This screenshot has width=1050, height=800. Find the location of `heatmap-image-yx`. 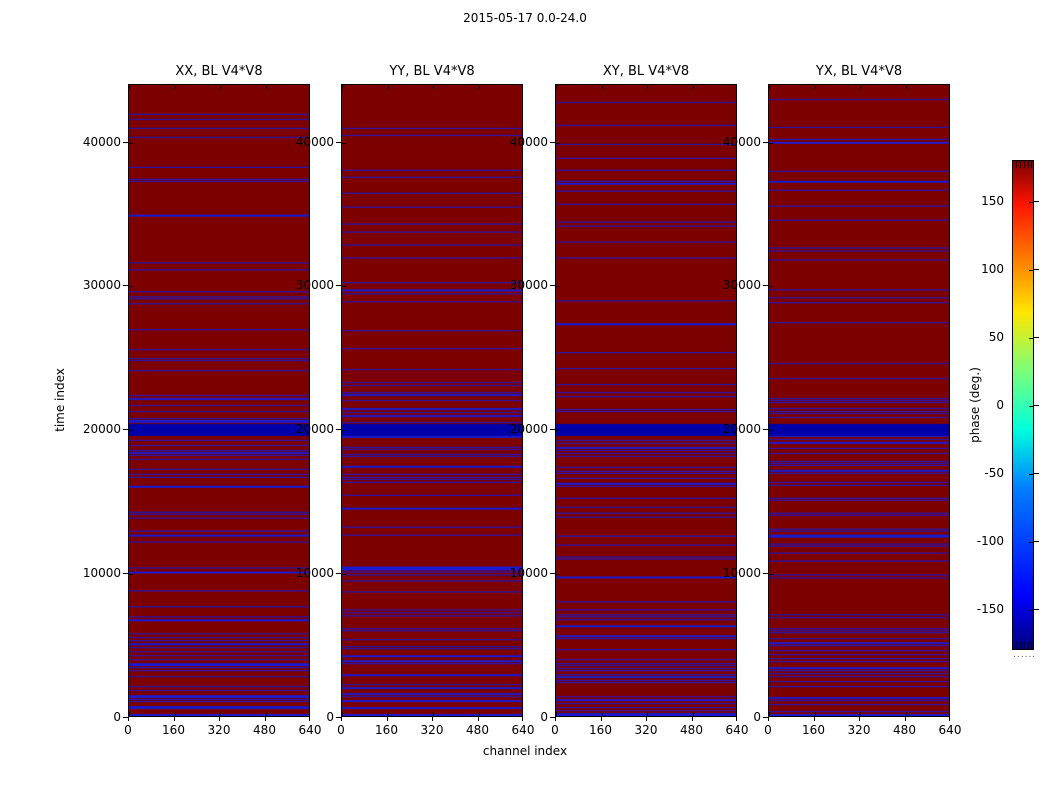

heatmap-image-yx is located at coordinates (859, 400).